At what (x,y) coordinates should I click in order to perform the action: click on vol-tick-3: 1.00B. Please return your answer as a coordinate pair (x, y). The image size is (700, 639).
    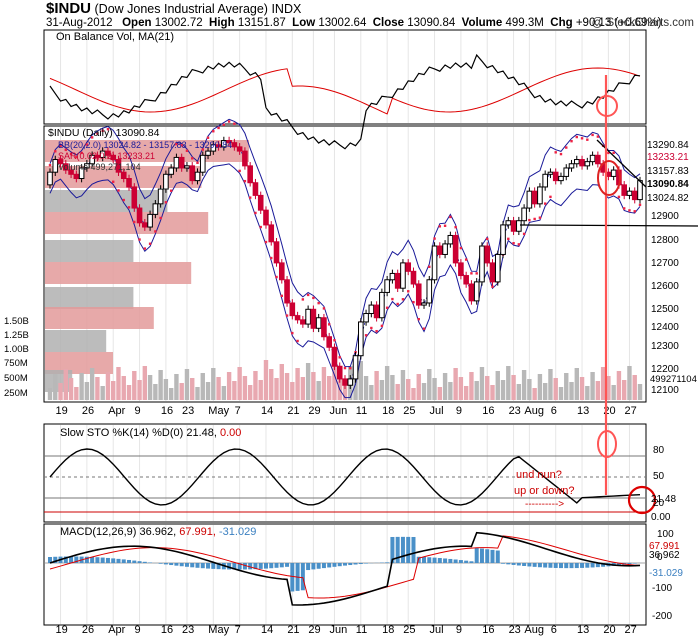
    Looking at the image, I should click on (16, 349).